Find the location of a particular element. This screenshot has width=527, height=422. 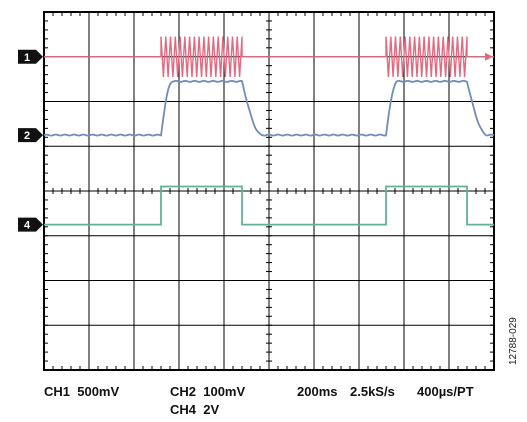

timebase-label: 200ms is located at coordinates (317, 391).